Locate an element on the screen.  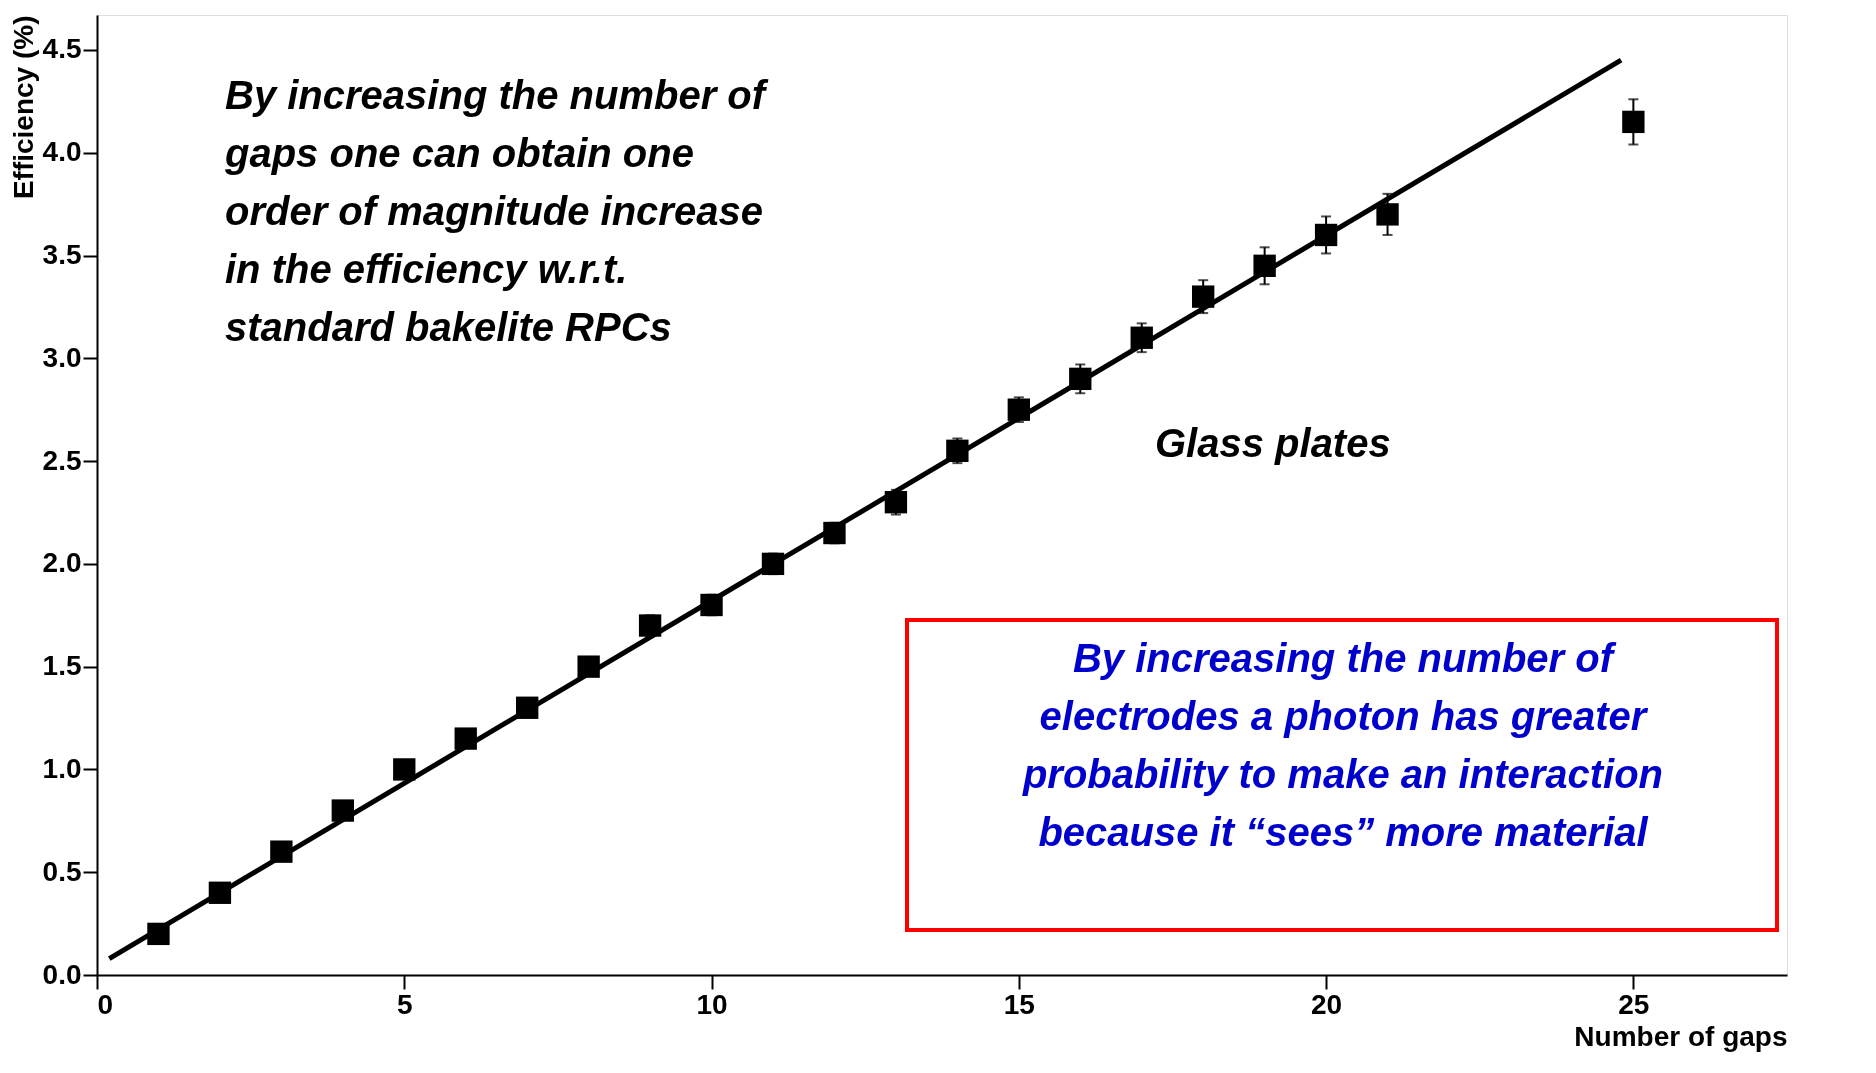
y-tick-label: 0.0 is located at coordinates (62, 974).